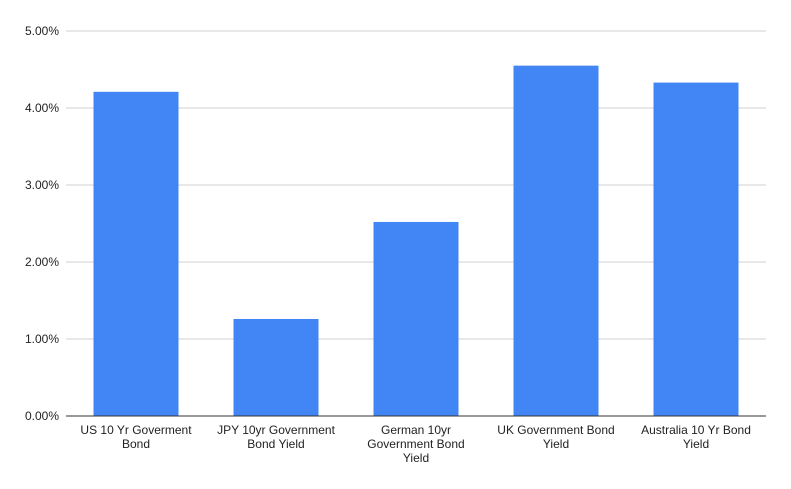  Describe the element at coordinates (42, 185) in the screenshot. I see `y-tick-label: 3.00%` at that location.